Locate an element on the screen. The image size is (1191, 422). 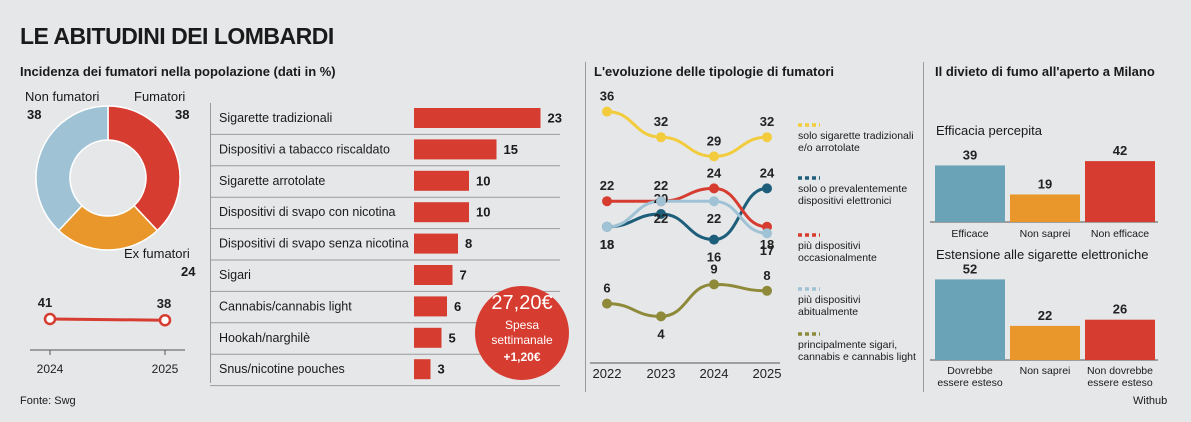
vbar-value: 42 is located at coordinates (1120, 150).